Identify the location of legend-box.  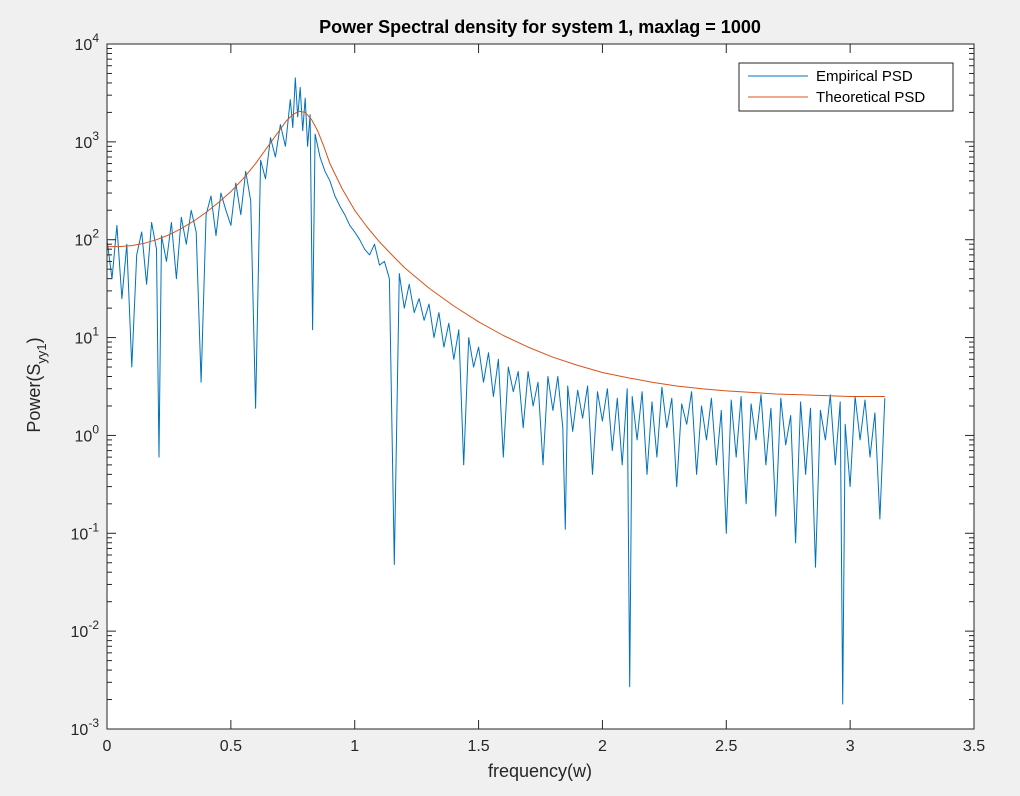
(846, 87).